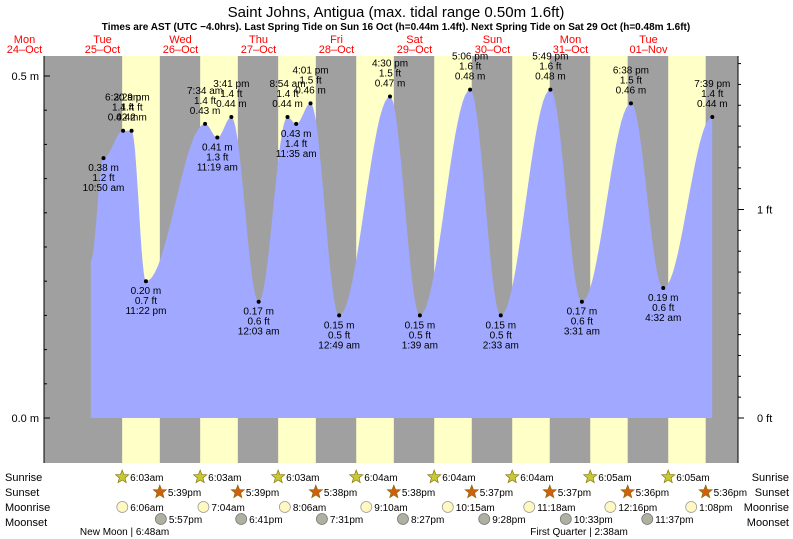  What do you see at coordinates (764, 419) in the screenshot?
I see `right-tick-label: 0 ft` at bounding box center [764, 419].